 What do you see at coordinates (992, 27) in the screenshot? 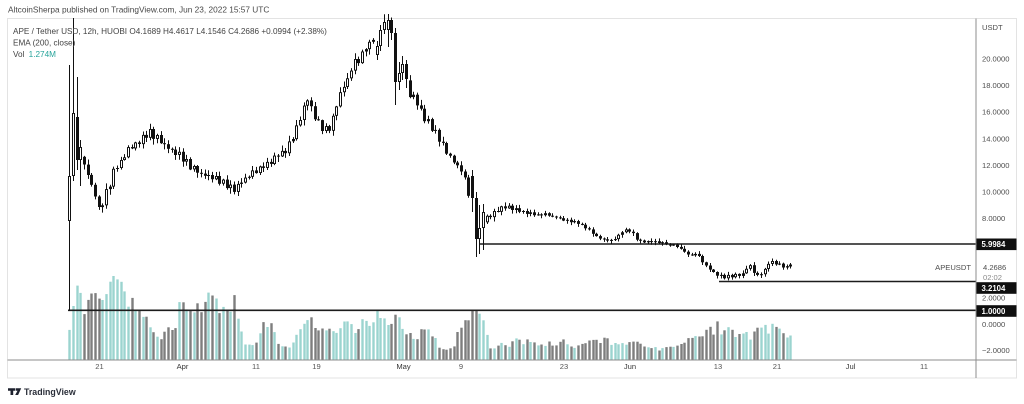
I see `svg-text: USDT` at bounding box center [992, 27].